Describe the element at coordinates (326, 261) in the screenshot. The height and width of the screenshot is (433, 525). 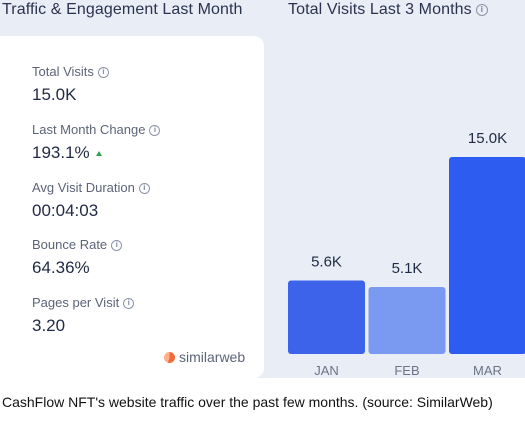
I see `data-label-jan: 5.6K` at that location.